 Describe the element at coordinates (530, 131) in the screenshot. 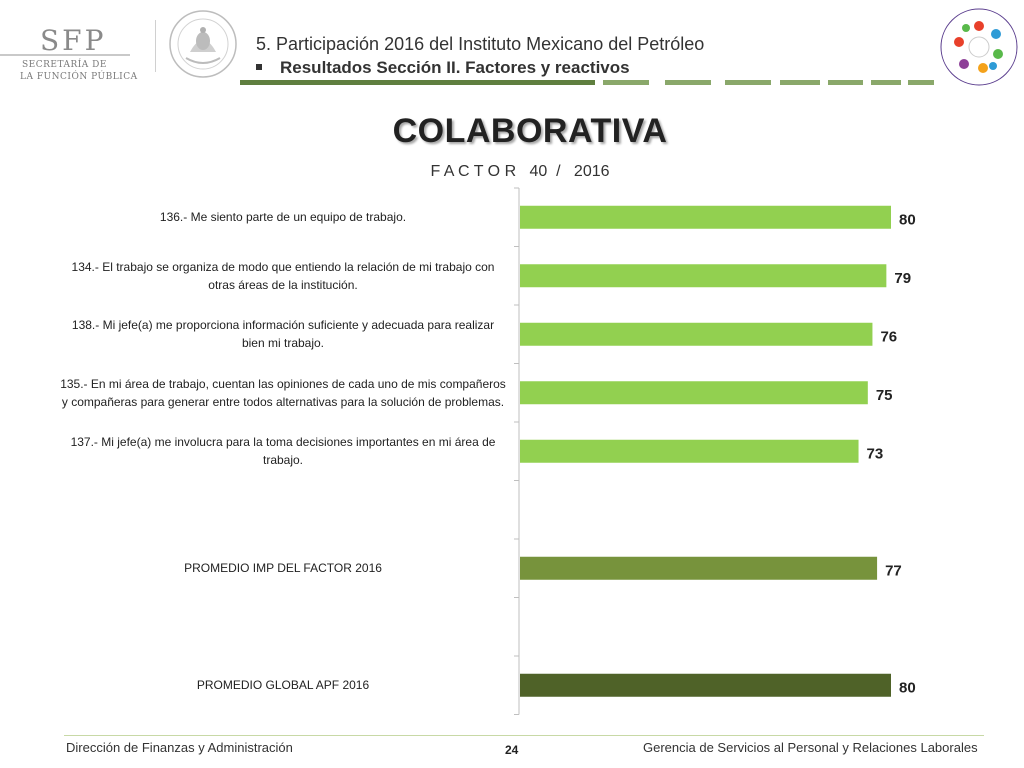

I see `chart-title: COLABORATIVA` at that location.